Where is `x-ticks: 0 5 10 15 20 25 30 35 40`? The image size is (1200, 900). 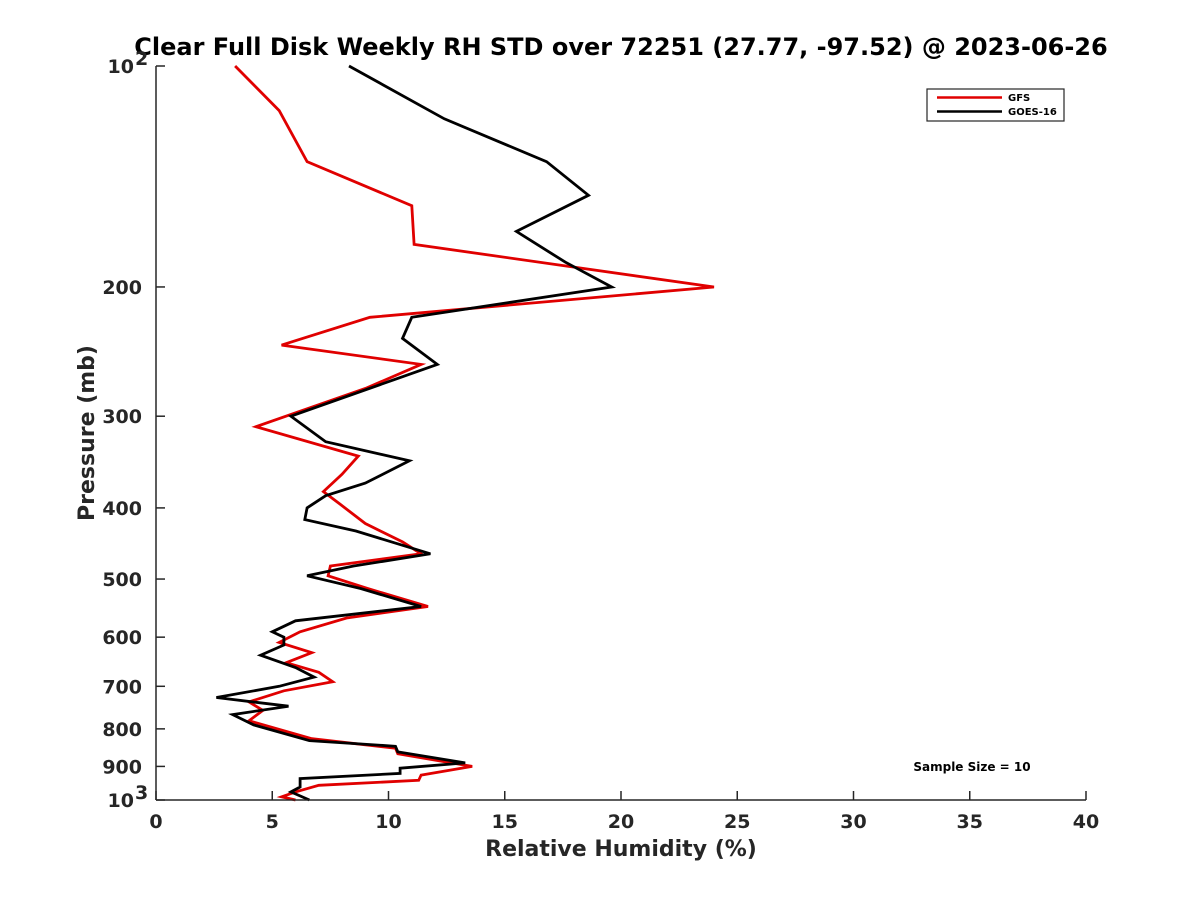 x-ticks: 0 5 10 15 20 25 30 35 40 is located at coordinates (624, 812).